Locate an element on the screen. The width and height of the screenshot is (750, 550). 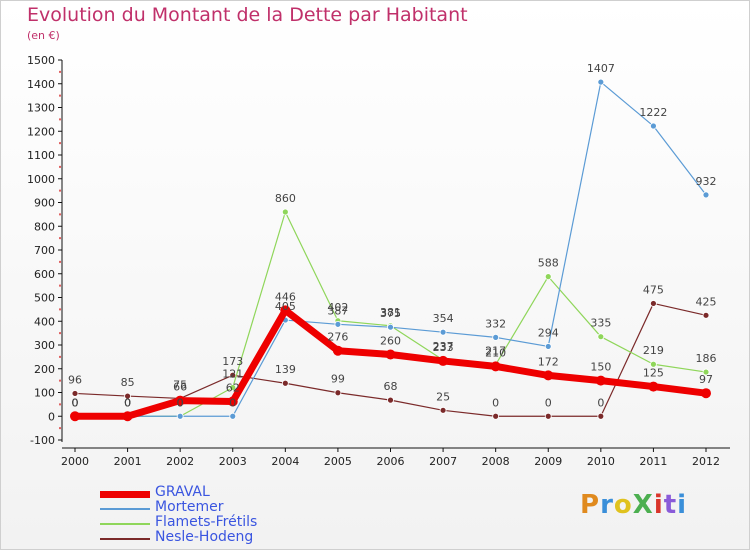
logo-letter: P is located at coordinates (590, 505).